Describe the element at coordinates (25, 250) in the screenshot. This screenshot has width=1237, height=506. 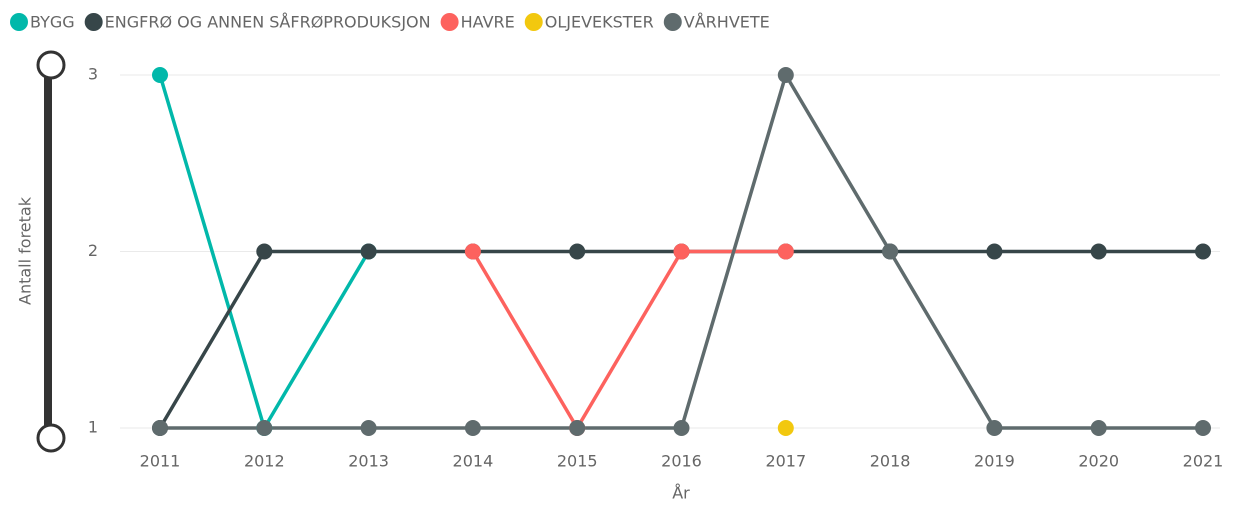
I see `y-axis-title: Antall foretak` at that location.